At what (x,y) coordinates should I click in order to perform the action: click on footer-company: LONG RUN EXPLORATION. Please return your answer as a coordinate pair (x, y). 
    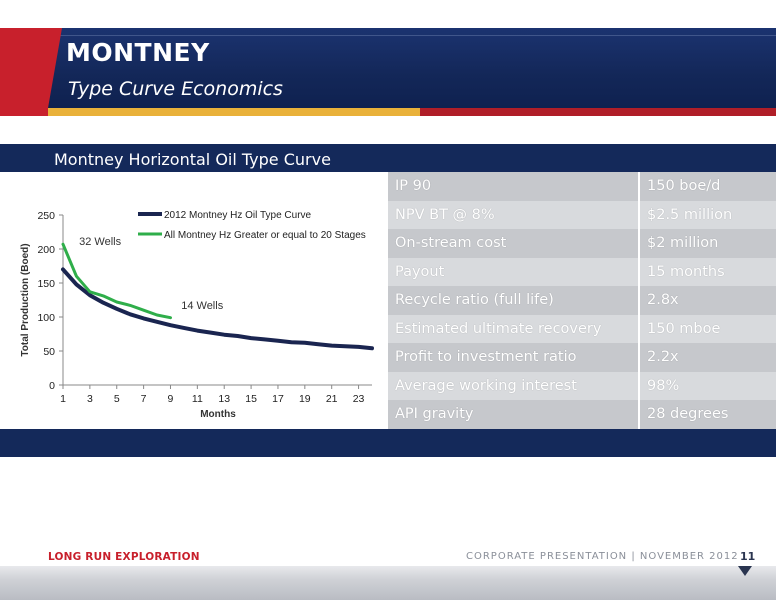
    Looking at the image, I should click on (124, 557).